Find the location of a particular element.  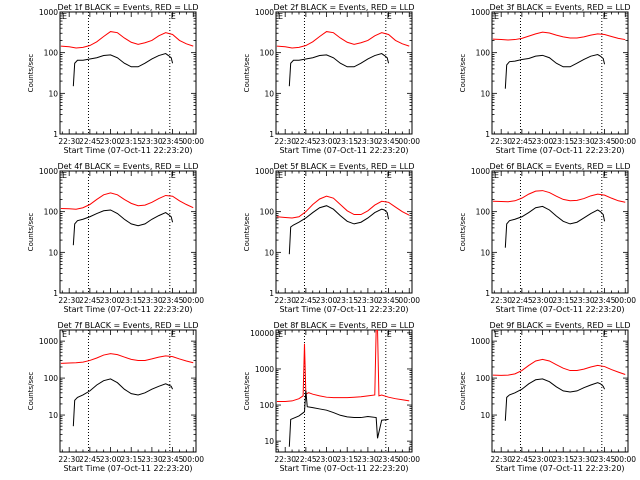

panel-title: Det 9f BLACK = Events, RED = LLD is located at coordinates (559, 325).